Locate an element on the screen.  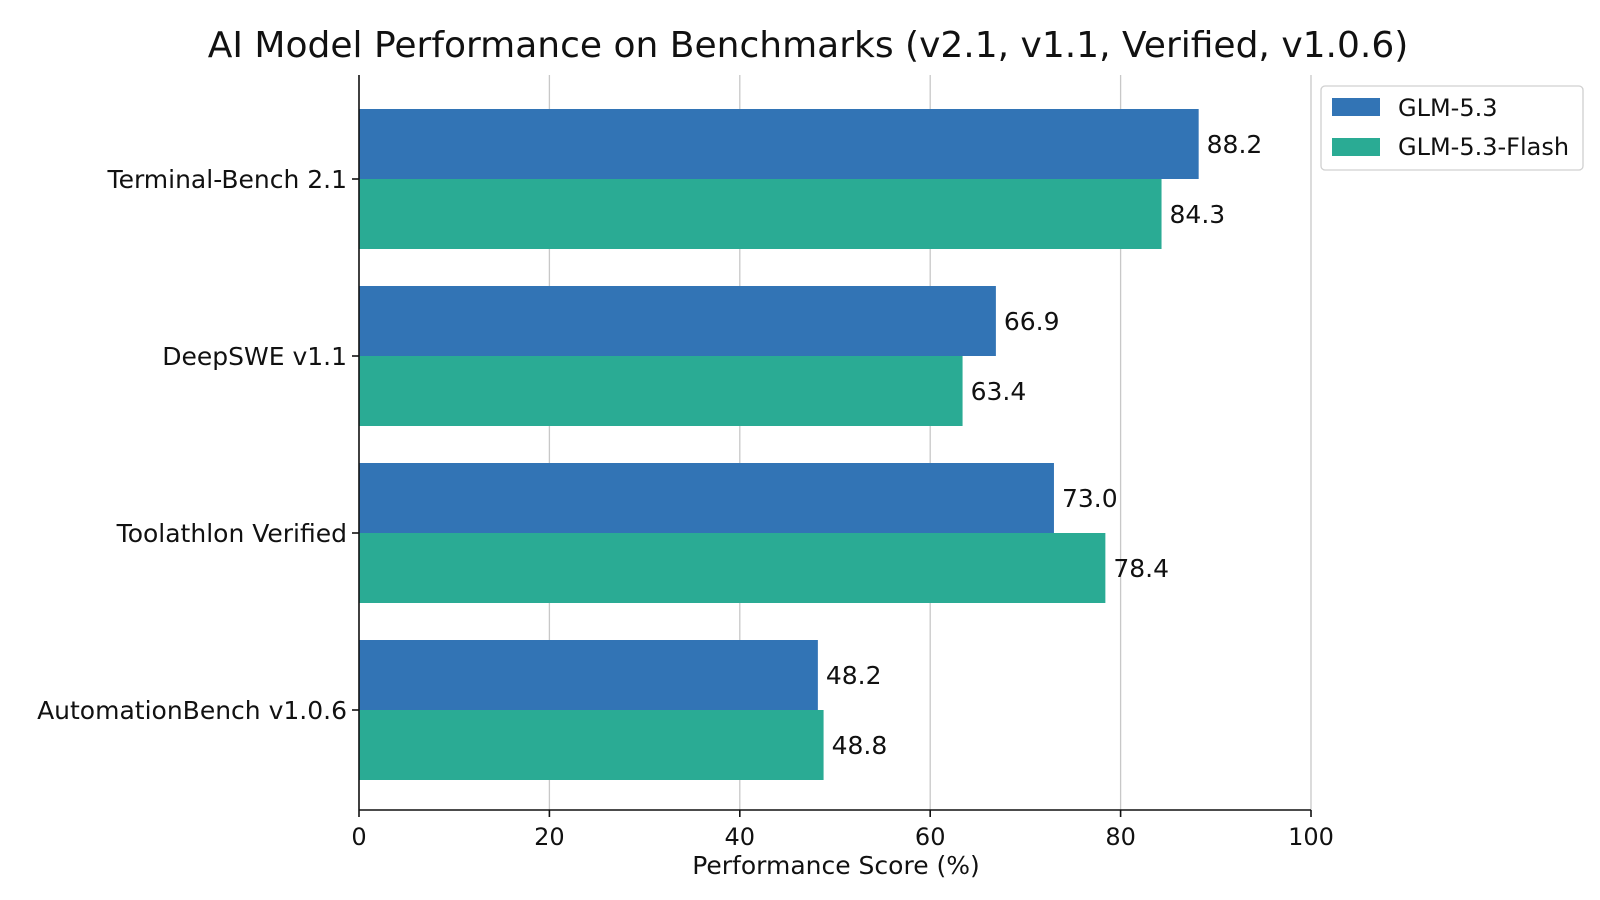
category-label-automationbench-v1-0-6: AutomationBench v1.0.6 is located at coordinates (192, 710).